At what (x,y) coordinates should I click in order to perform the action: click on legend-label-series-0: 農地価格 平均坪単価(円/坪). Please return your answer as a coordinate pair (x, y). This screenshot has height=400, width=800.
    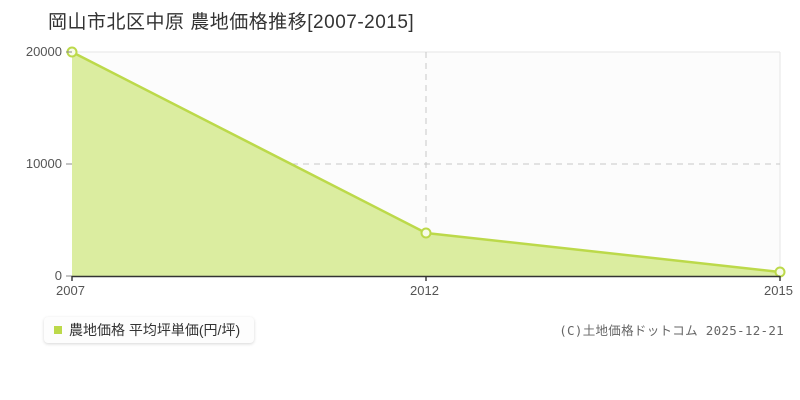
    Looking at the image, I should click on (155, 330).